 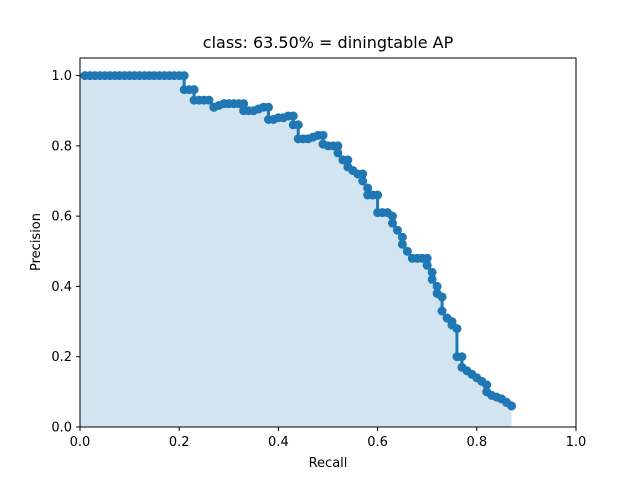 I want to click on x-tick-label: 0.6, so click(x=377, y=442).